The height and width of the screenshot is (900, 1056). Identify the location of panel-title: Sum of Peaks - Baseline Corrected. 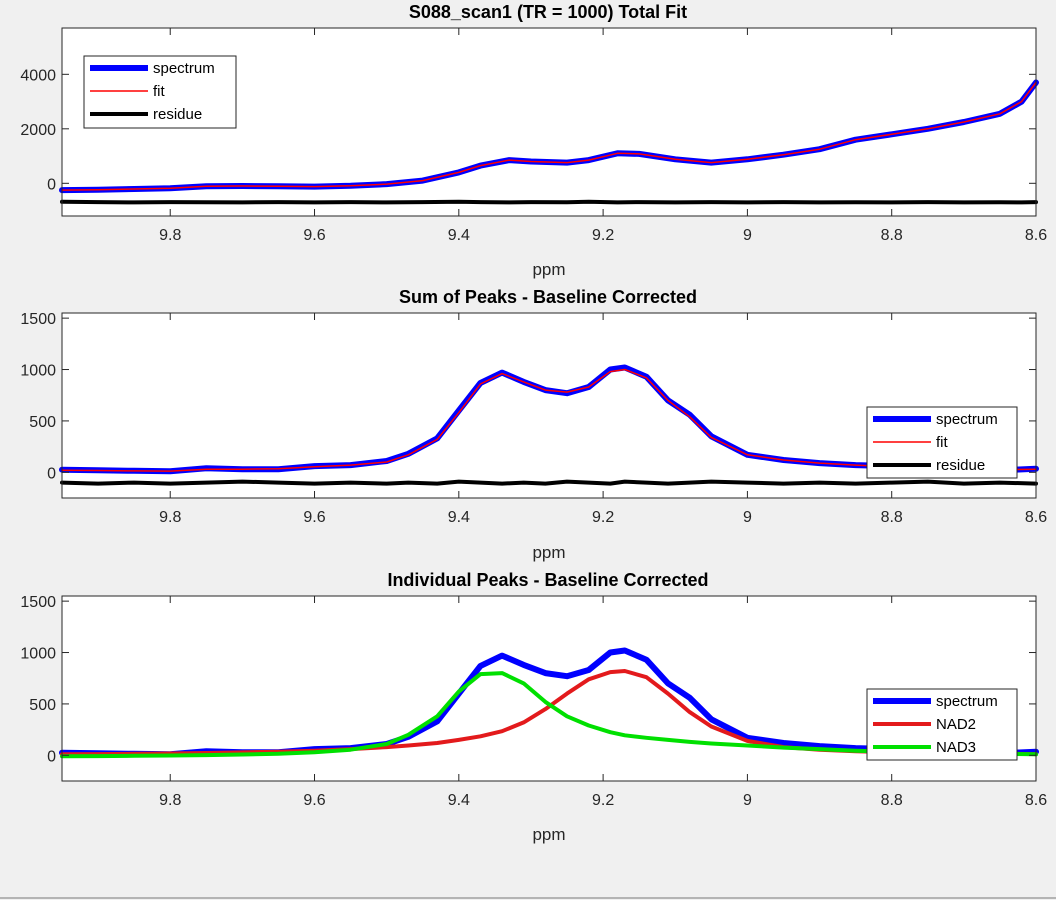
(548, 297).